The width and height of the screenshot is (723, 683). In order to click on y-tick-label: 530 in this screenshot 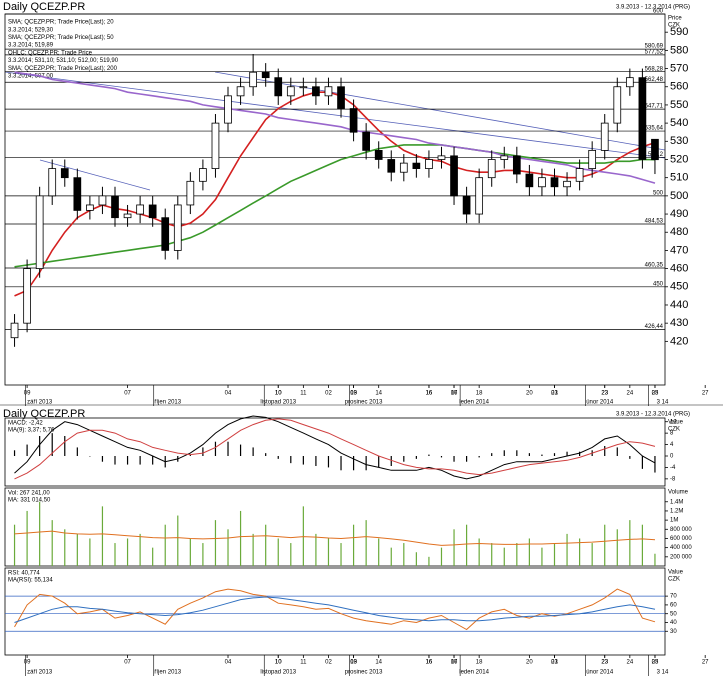, I will do `click(679, 141)`.